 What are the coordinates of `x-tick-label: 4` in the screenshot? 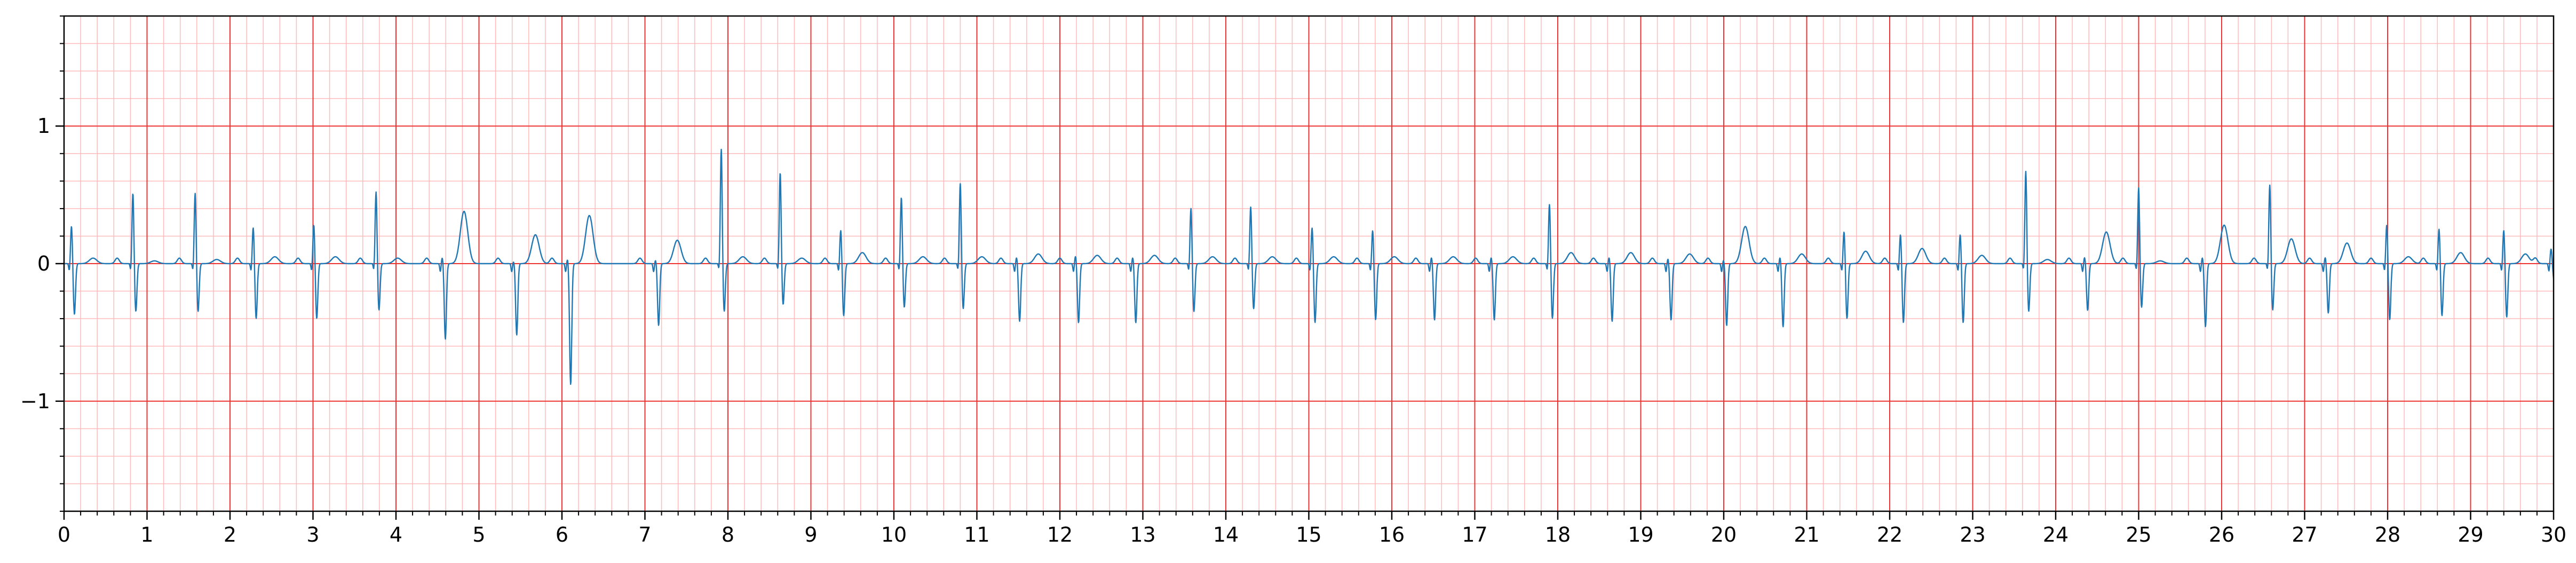 It's located at (396, 534).